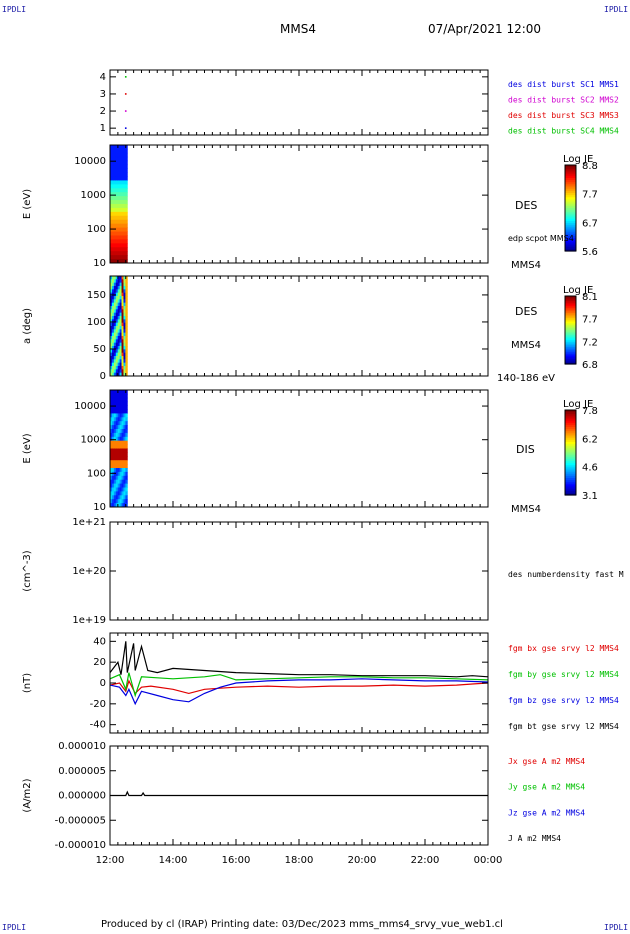 The height and width of the screenshot is (934, 630). I want to click on y-axis-label: (cm^-3), so click(27, 570).